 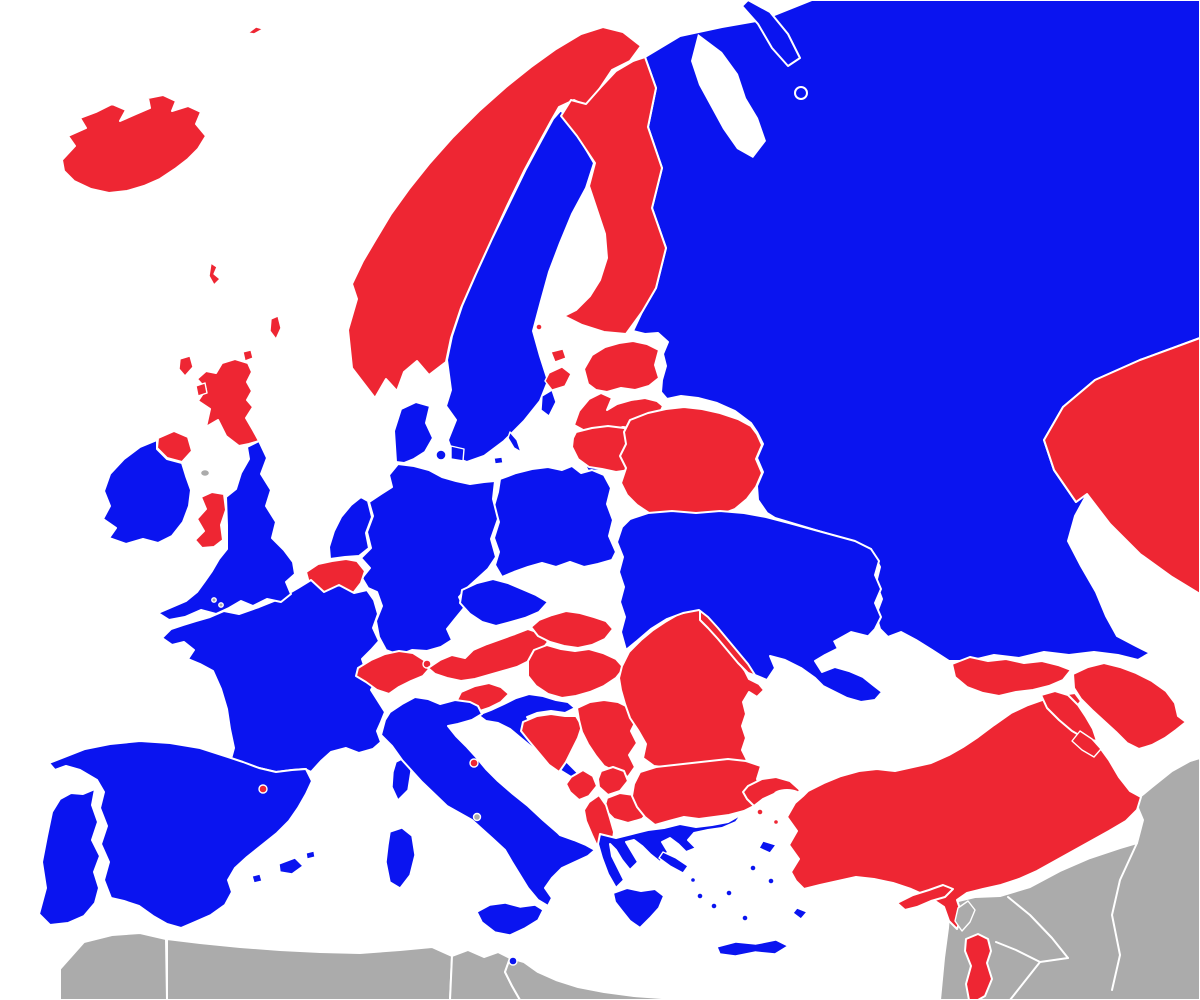 I want to click on country-england, so click(x=226, y=530).